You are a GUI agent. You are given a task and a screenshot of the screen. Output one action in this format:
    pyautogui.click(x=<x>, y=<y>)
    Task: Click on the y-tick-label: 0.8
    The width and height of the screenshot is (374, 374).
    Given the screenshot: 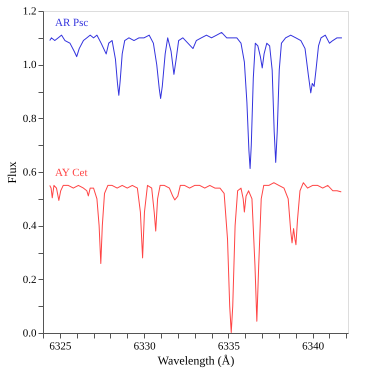 What is the action you would take?
    pyautogui.click(x=29, y=118)
    